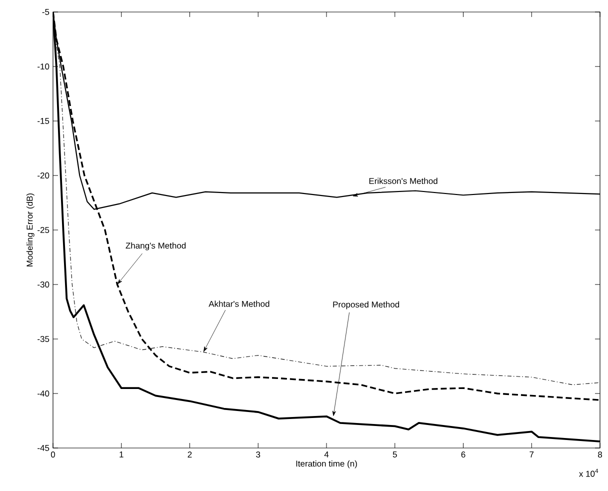 The height and width of the screenshot is (491, 608). What do you see at coordinates (44, 121) in the screenshot?
I see `y-tick-label: -15` at bounding box center [44, 121].